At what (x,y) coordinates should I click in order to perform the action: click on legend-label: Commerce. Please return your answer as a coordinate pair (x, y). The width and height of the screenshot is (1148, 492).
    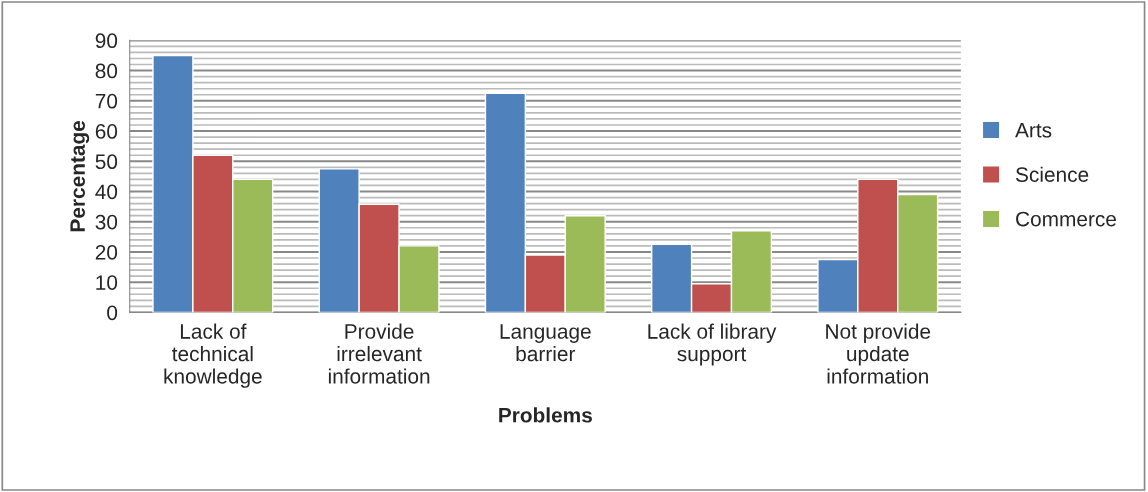
    Looking at the image, I should click on (1066, 219).